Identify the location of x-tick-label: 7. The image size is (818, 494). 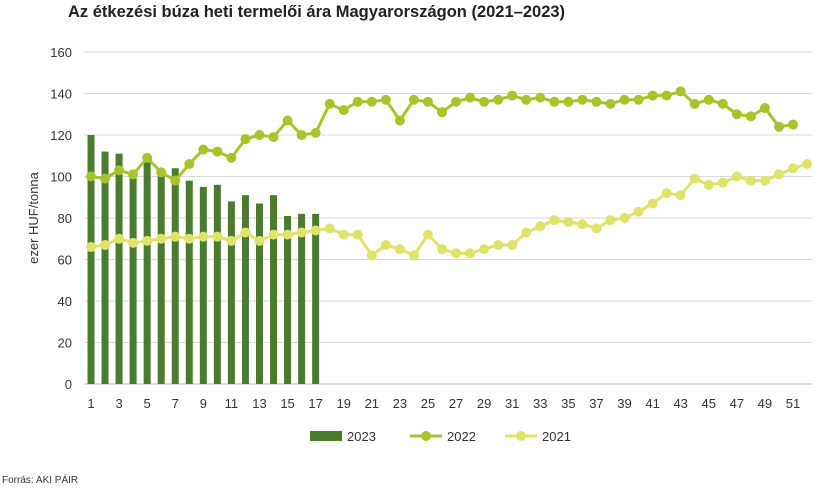
(175, 403).